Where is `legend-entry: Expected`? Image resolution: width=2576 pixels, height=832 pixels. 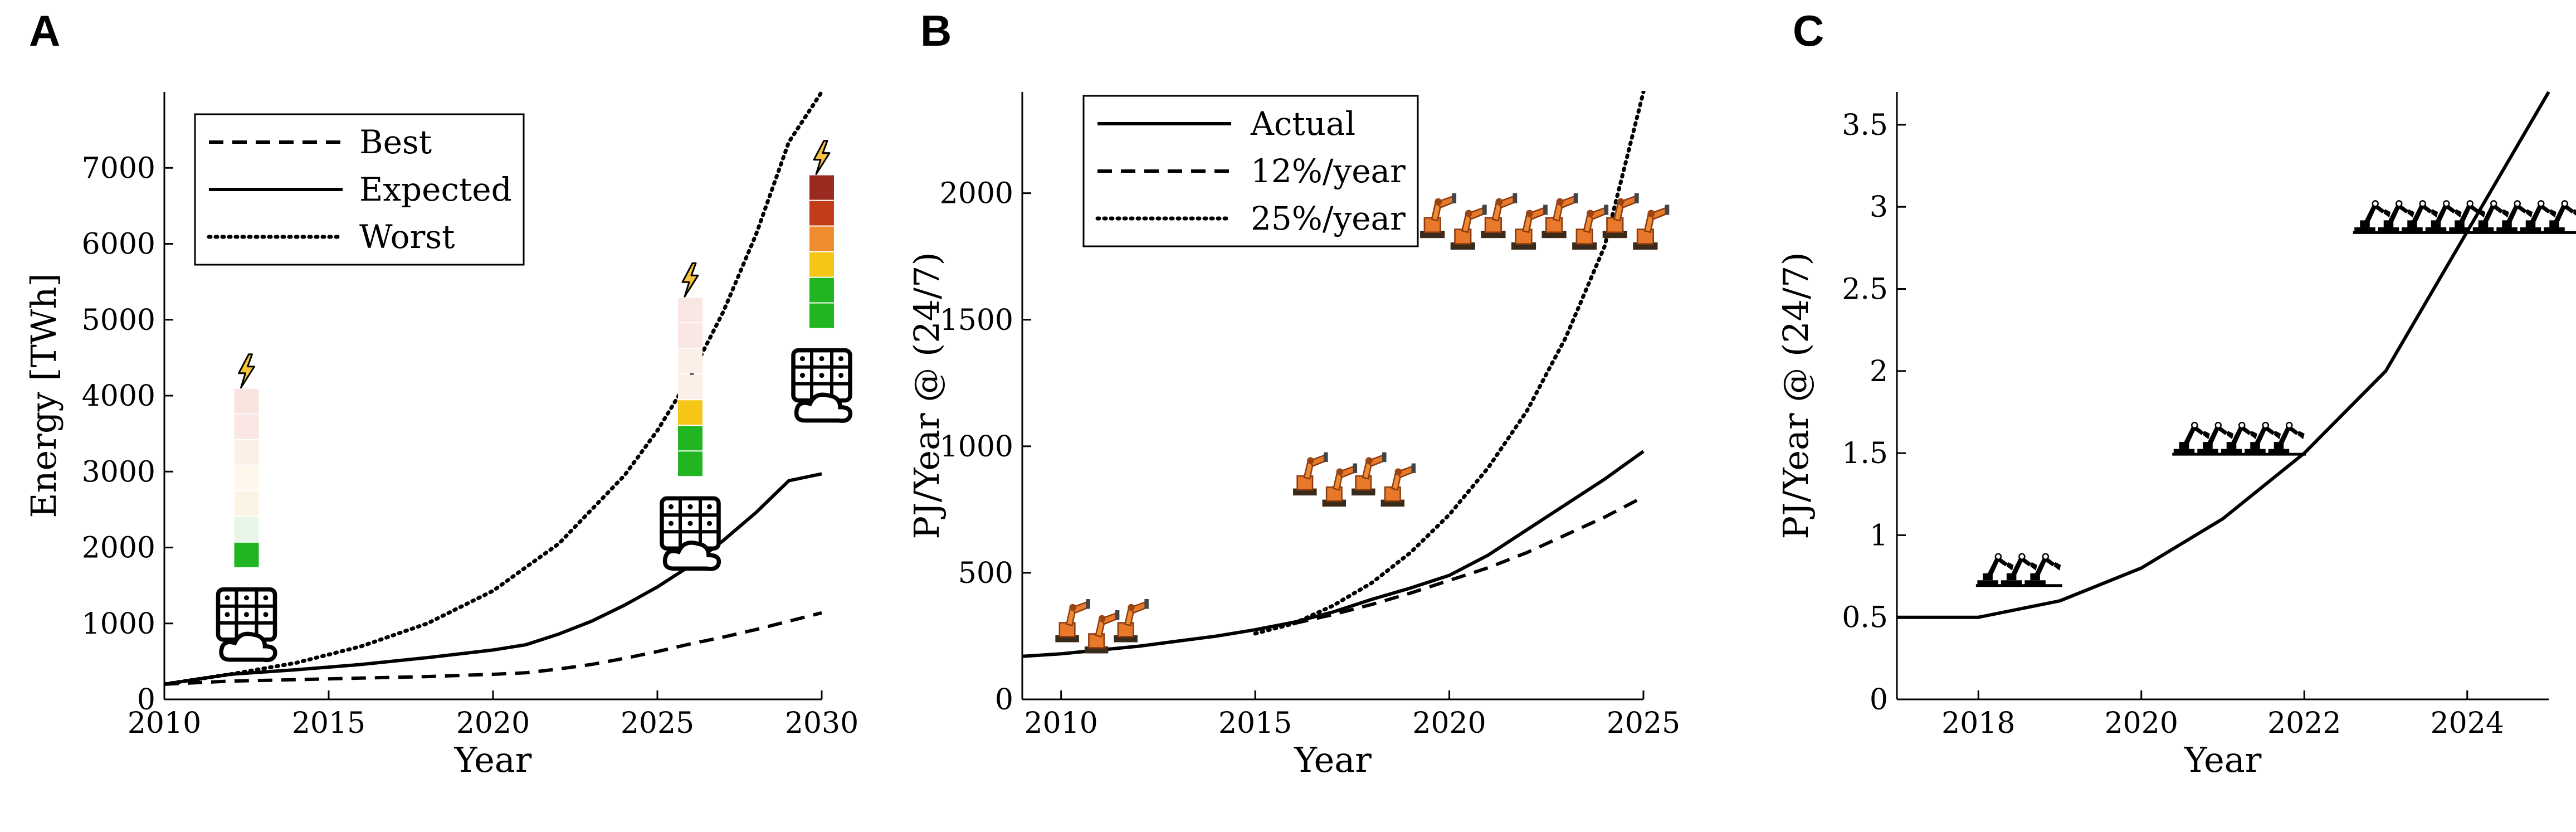
legend-entry: Expected is located at coordinates (435, 189).